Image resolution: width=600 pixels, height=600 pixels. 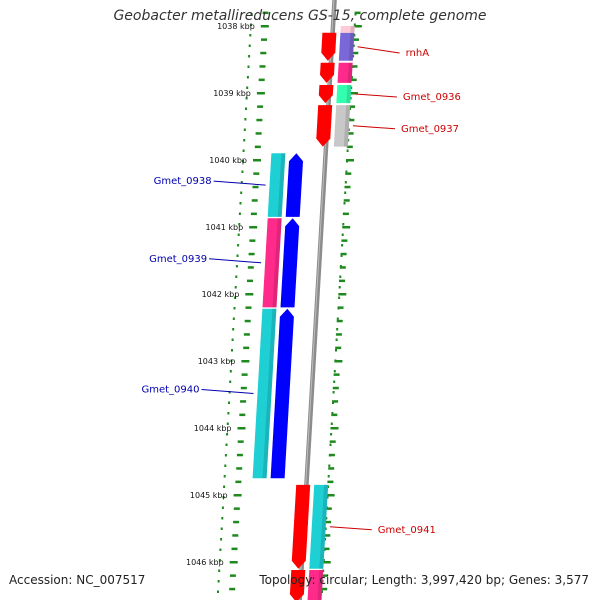 I want to click on gene-label: Gmet_0937, so click(x=430, y=129).